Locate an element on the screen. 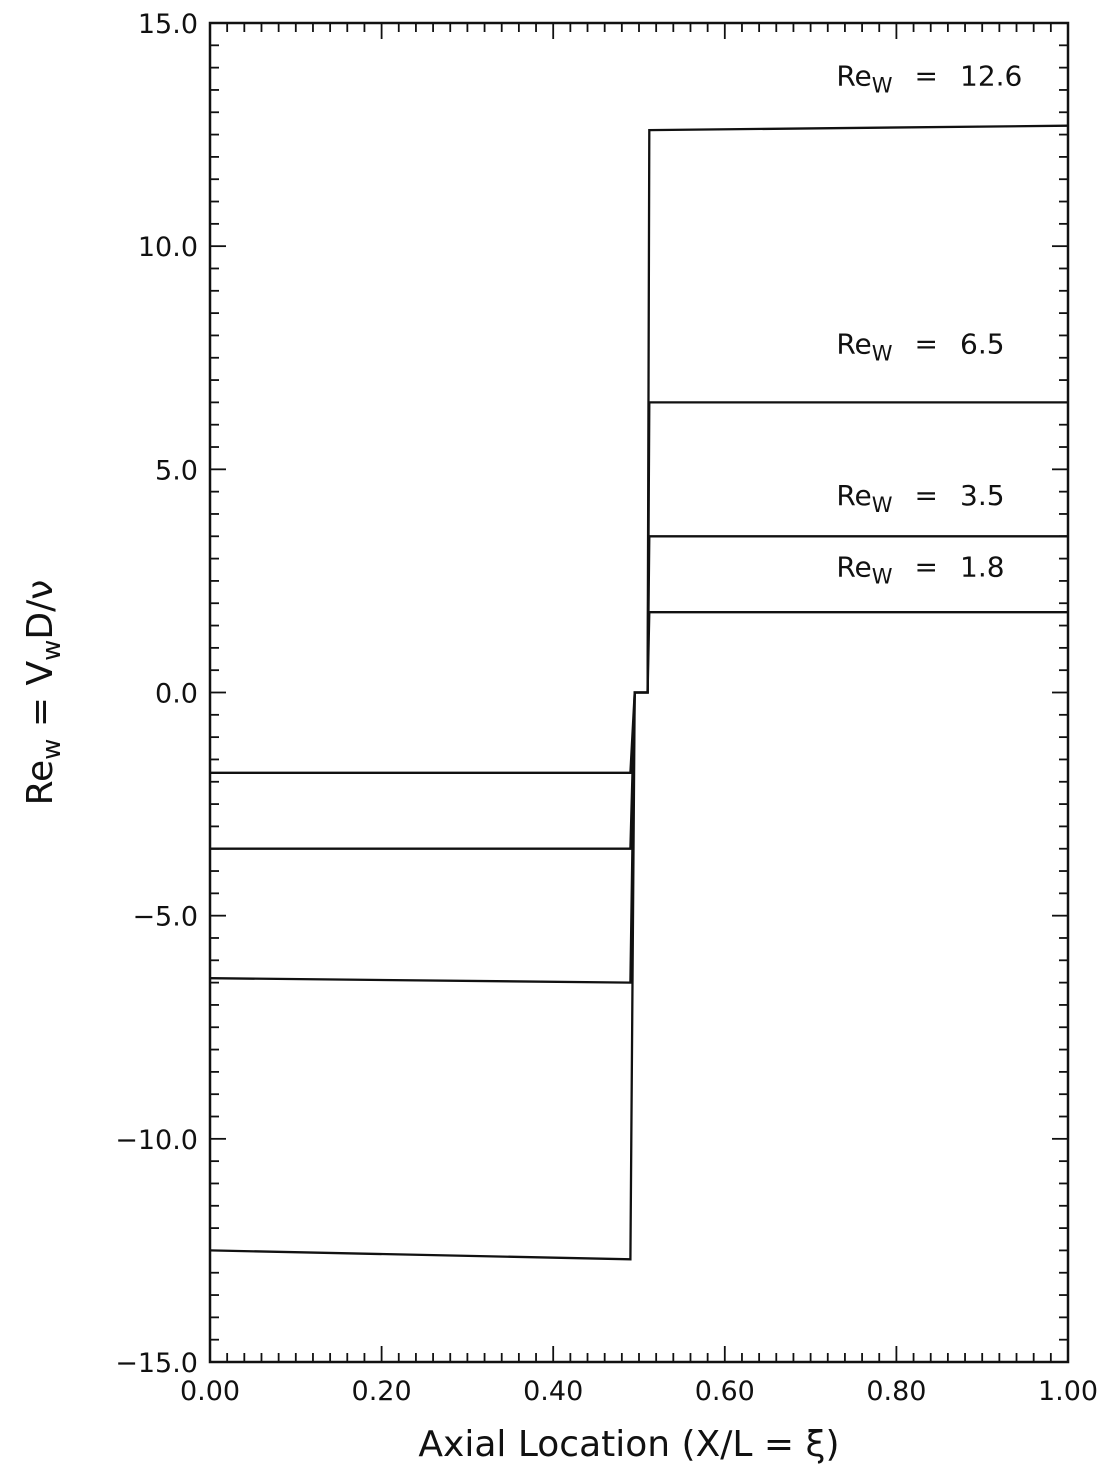 The height and width of the screenshot is (1476, 1102). annotation-value: 6.5 is located at coordinates (982, 343).